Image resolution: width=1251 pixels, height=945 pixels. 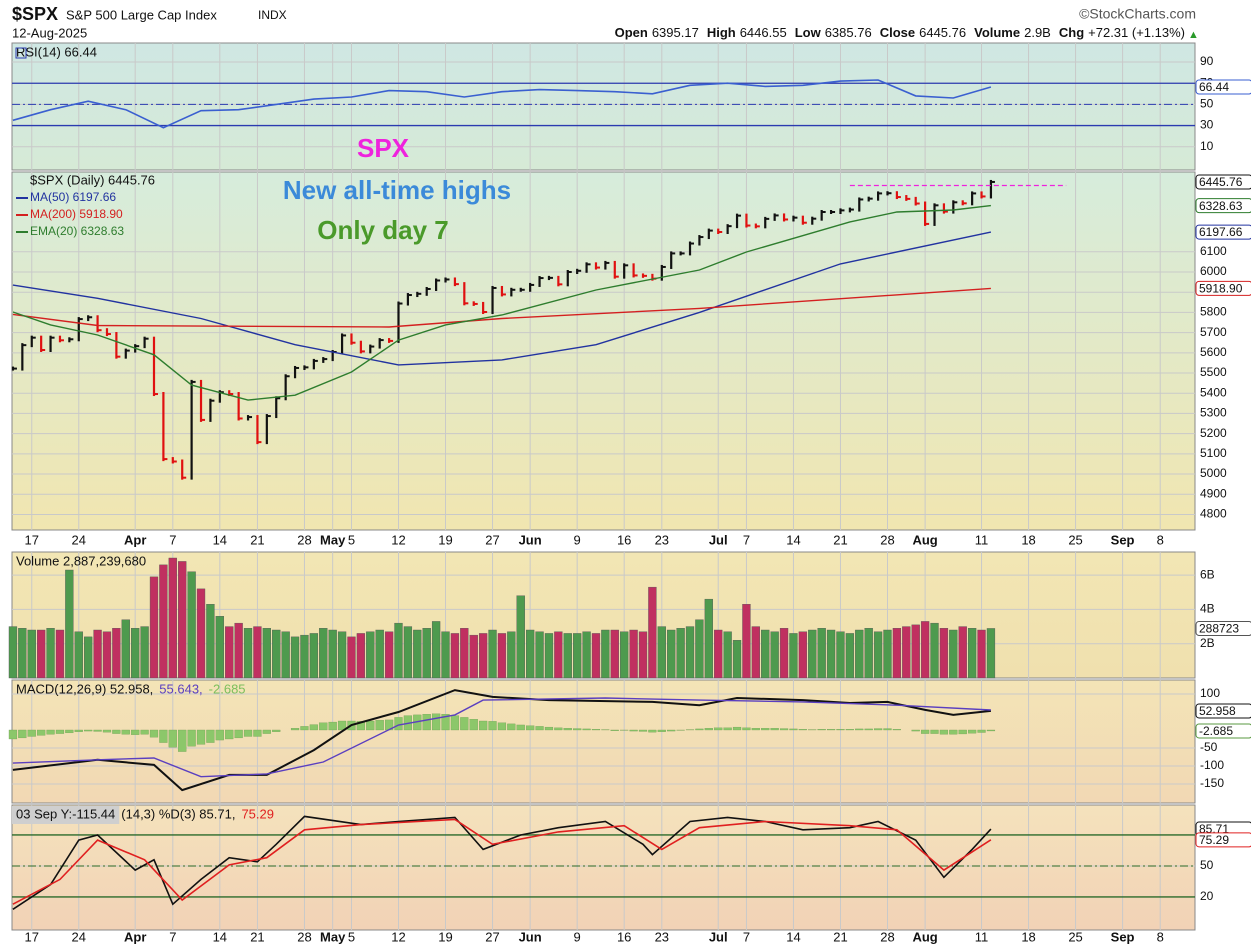 What do you see at coordinates (92, 179) in the screenshot?
I see `legend-entry: $SPX (Daily) 6445.76` at bounding box center [92, 179].